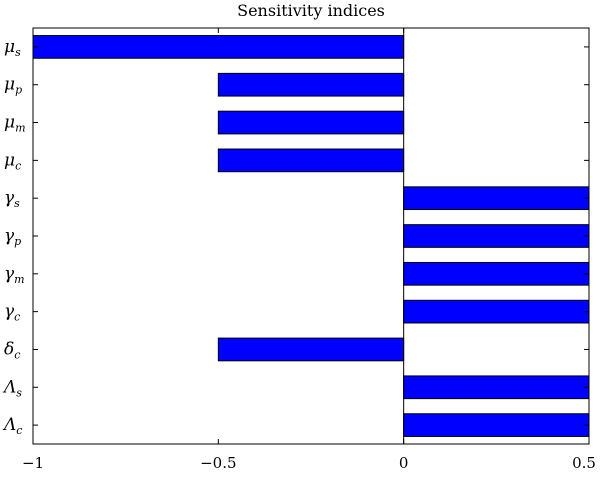  Describe the element at coordinates (496, 273) in the screenshot. I see `bar-γ-m` at that location.